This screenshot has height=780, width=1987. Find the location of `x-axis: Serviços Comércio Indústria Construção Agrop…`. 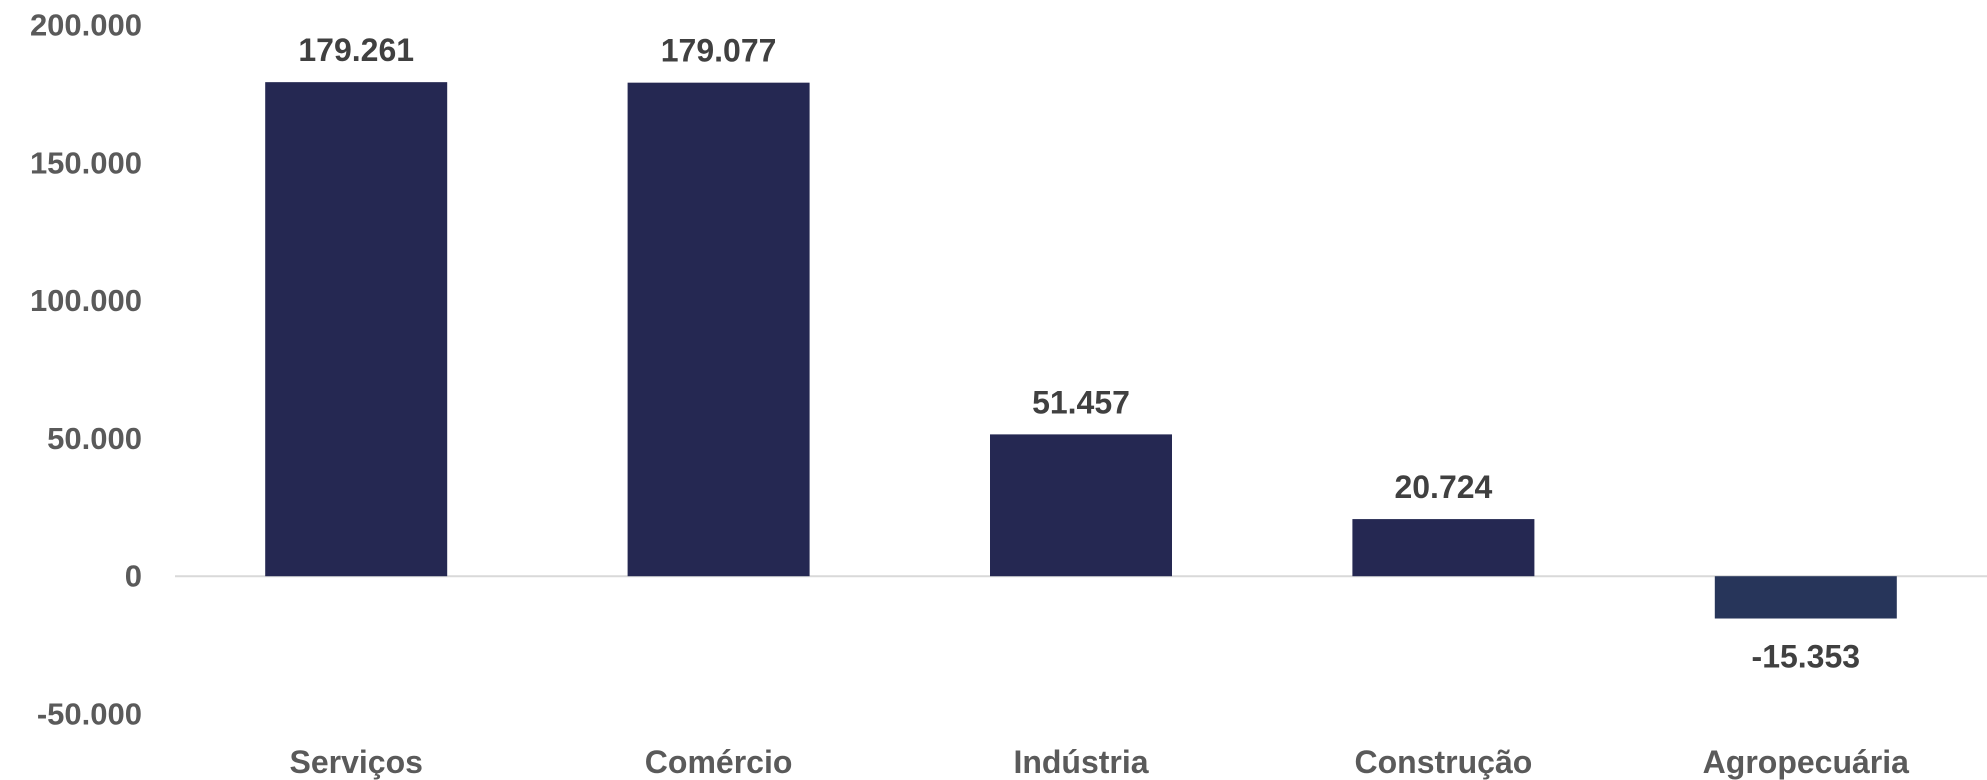

x-axis: Serviços Comércio Indústria Construção Agrop… is located at coordinates (1099, 762).